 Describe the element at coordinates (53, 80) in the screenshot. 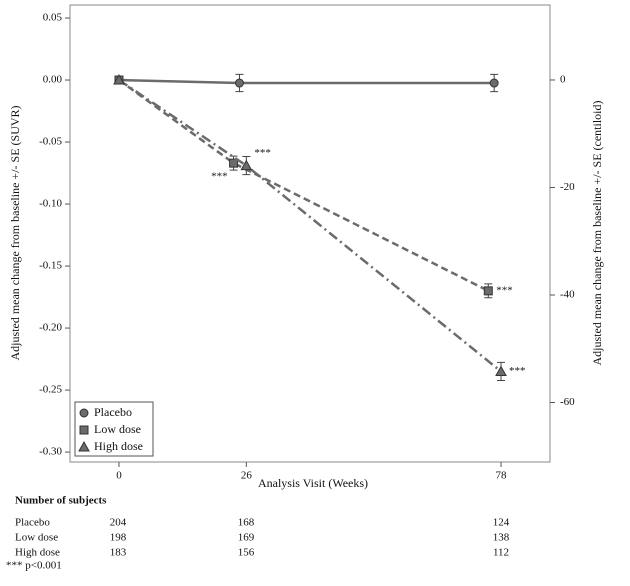

I see `y-tick-label: 0.00` at that location.